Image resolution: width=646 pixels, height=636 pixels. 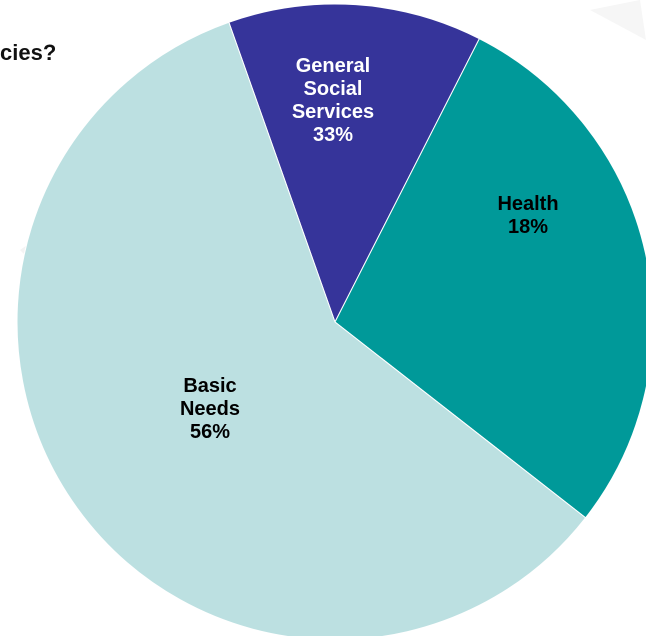 What do you see at coordinates (527, 215) in the screenshot?
I see `pie-label-health: Health 18%` at bounding box center [527, 215].